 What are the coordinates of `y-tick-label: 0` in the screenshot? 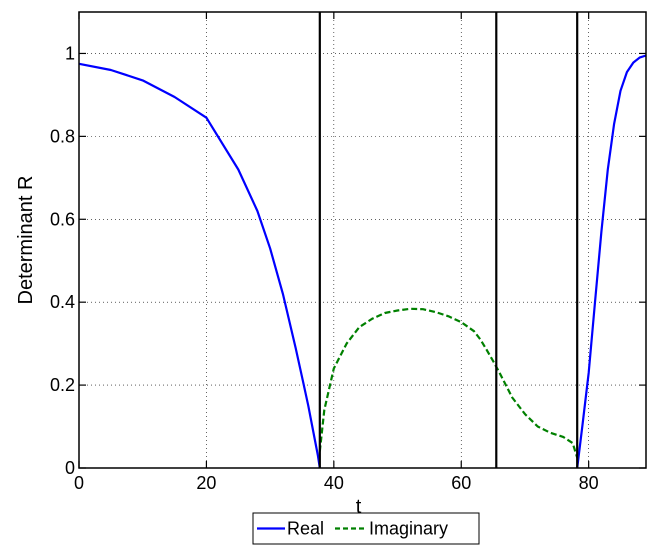 It's located at (70, 468).